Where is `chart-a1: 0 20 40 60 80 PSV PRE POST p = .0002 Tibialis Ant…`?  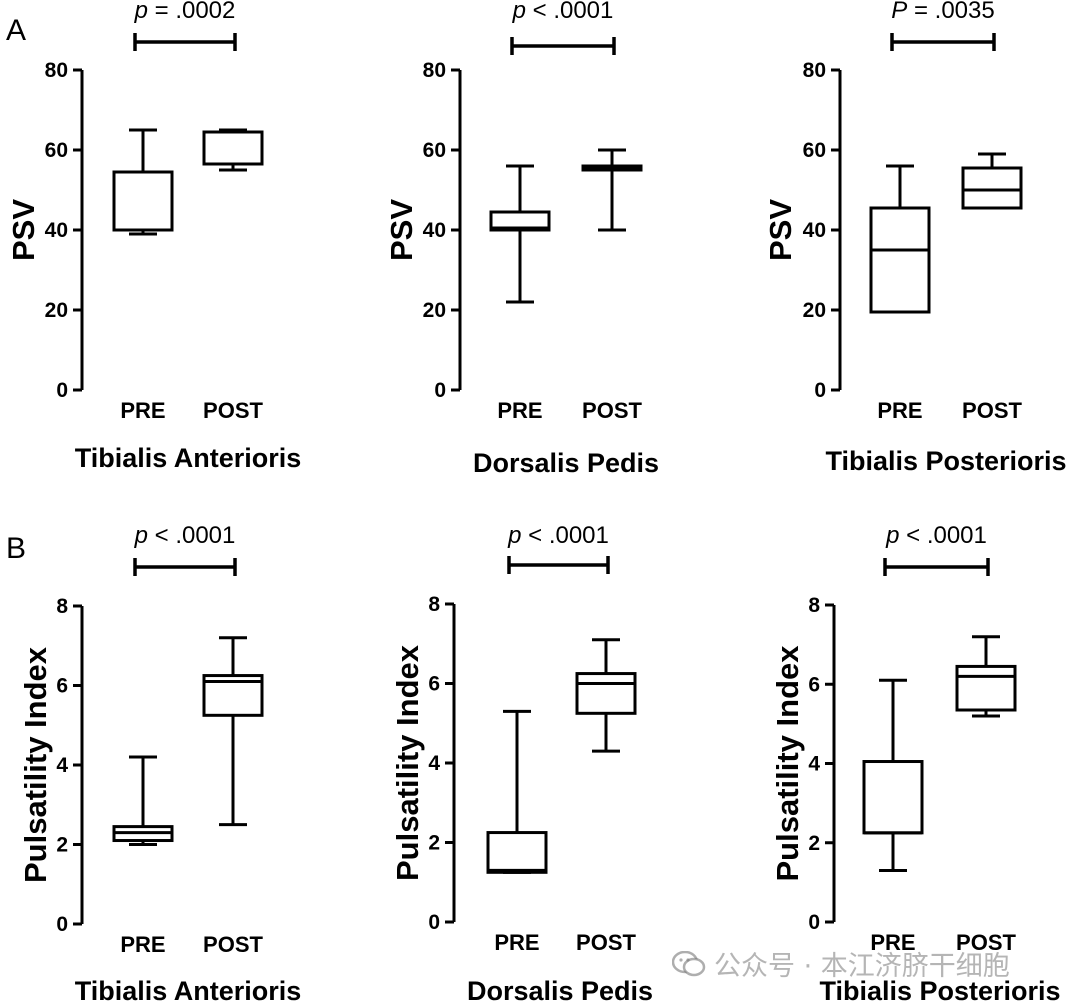 chart-a1: 0 20 40 60 80 PSV PRE POST p = .0002 Tibialis Ant… is located at coordinates (153, 236).